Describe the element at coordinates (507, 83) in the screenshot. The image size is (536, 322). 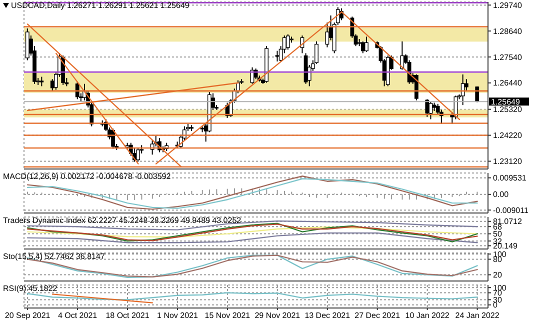
I see `y-tick-label: 1.26440` at that location.